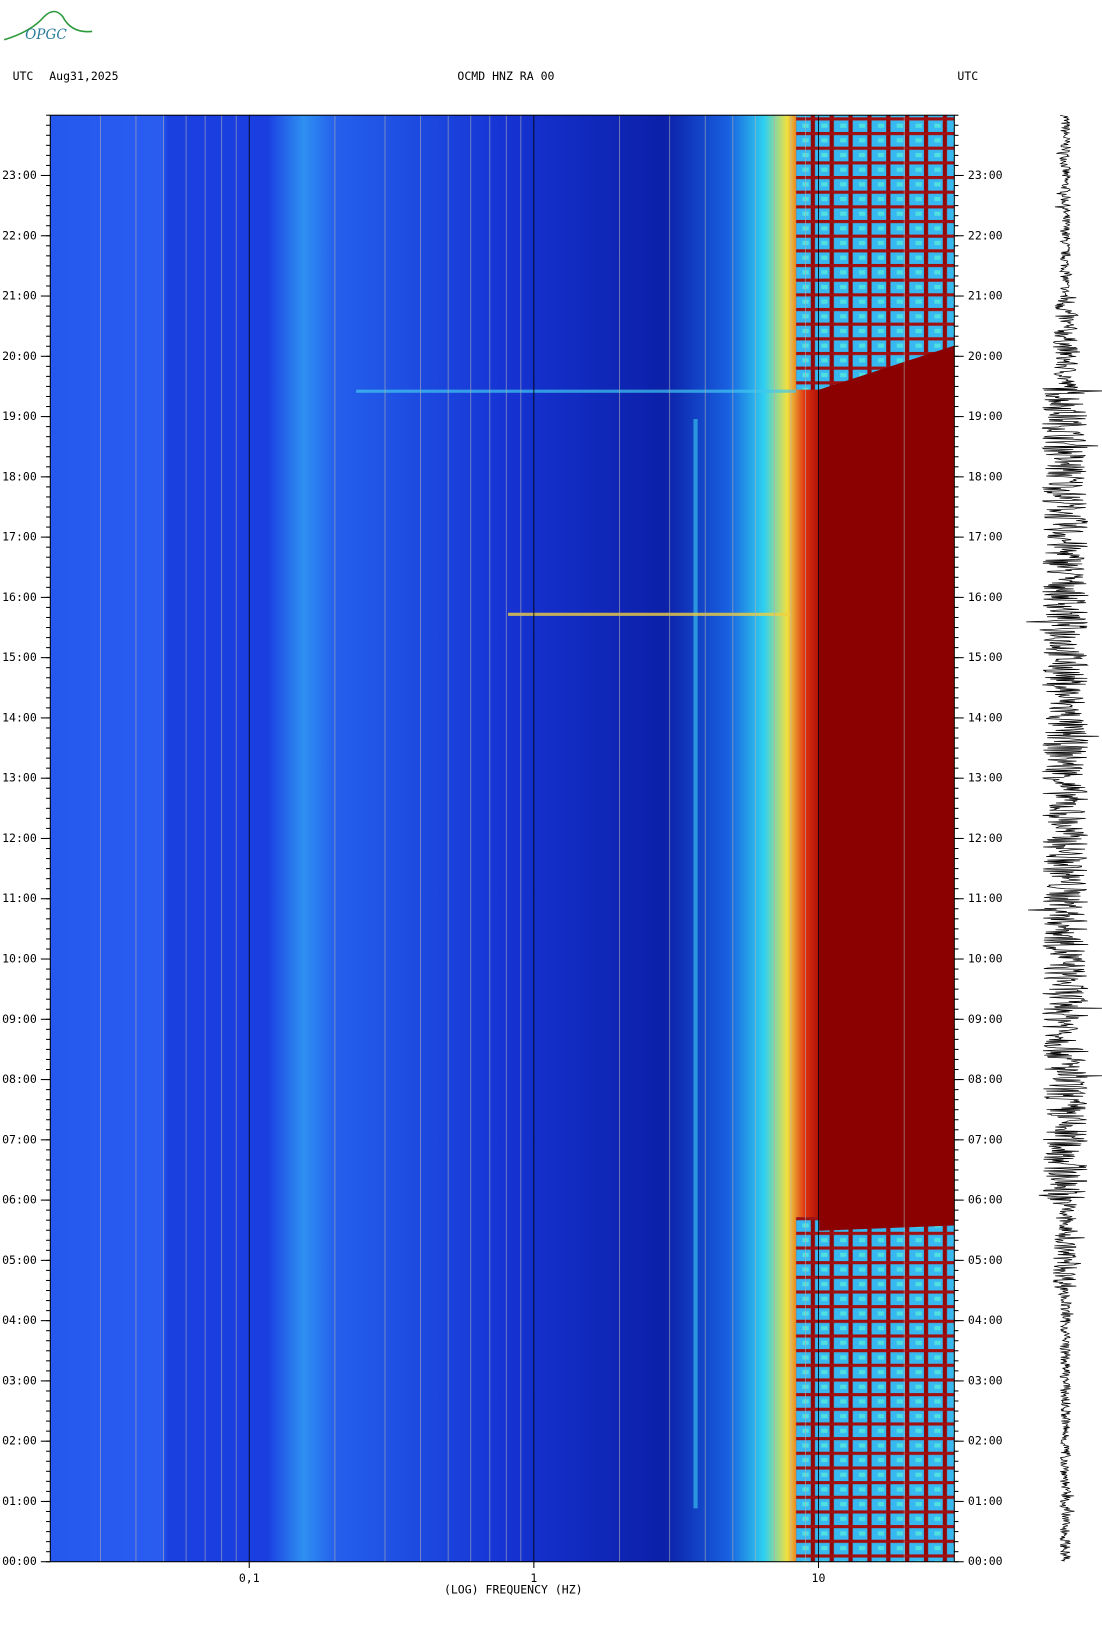 The width and height of the screenshot is (1102, 1634). What do you see at coordinates (249, 1578) in the screenshot?
I see `x-tick-label: 0,1` at bounding box center [249, 1578].